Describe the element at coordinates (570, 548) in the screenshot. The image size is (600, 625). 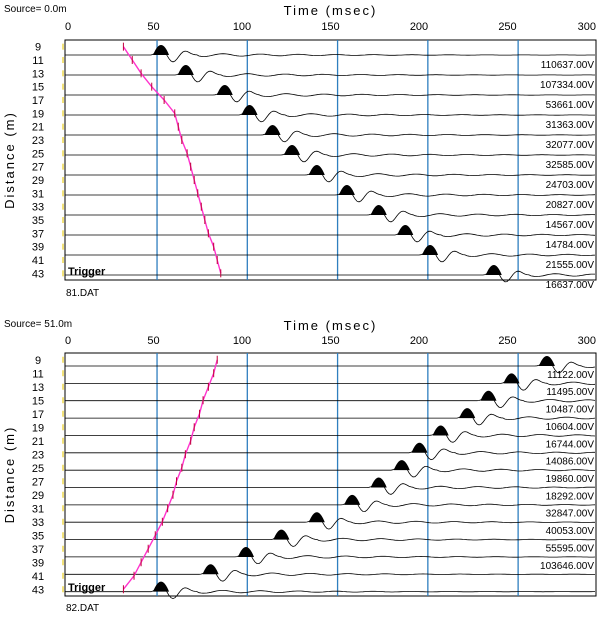
I see `gain-label: 55595.00V` at that location.